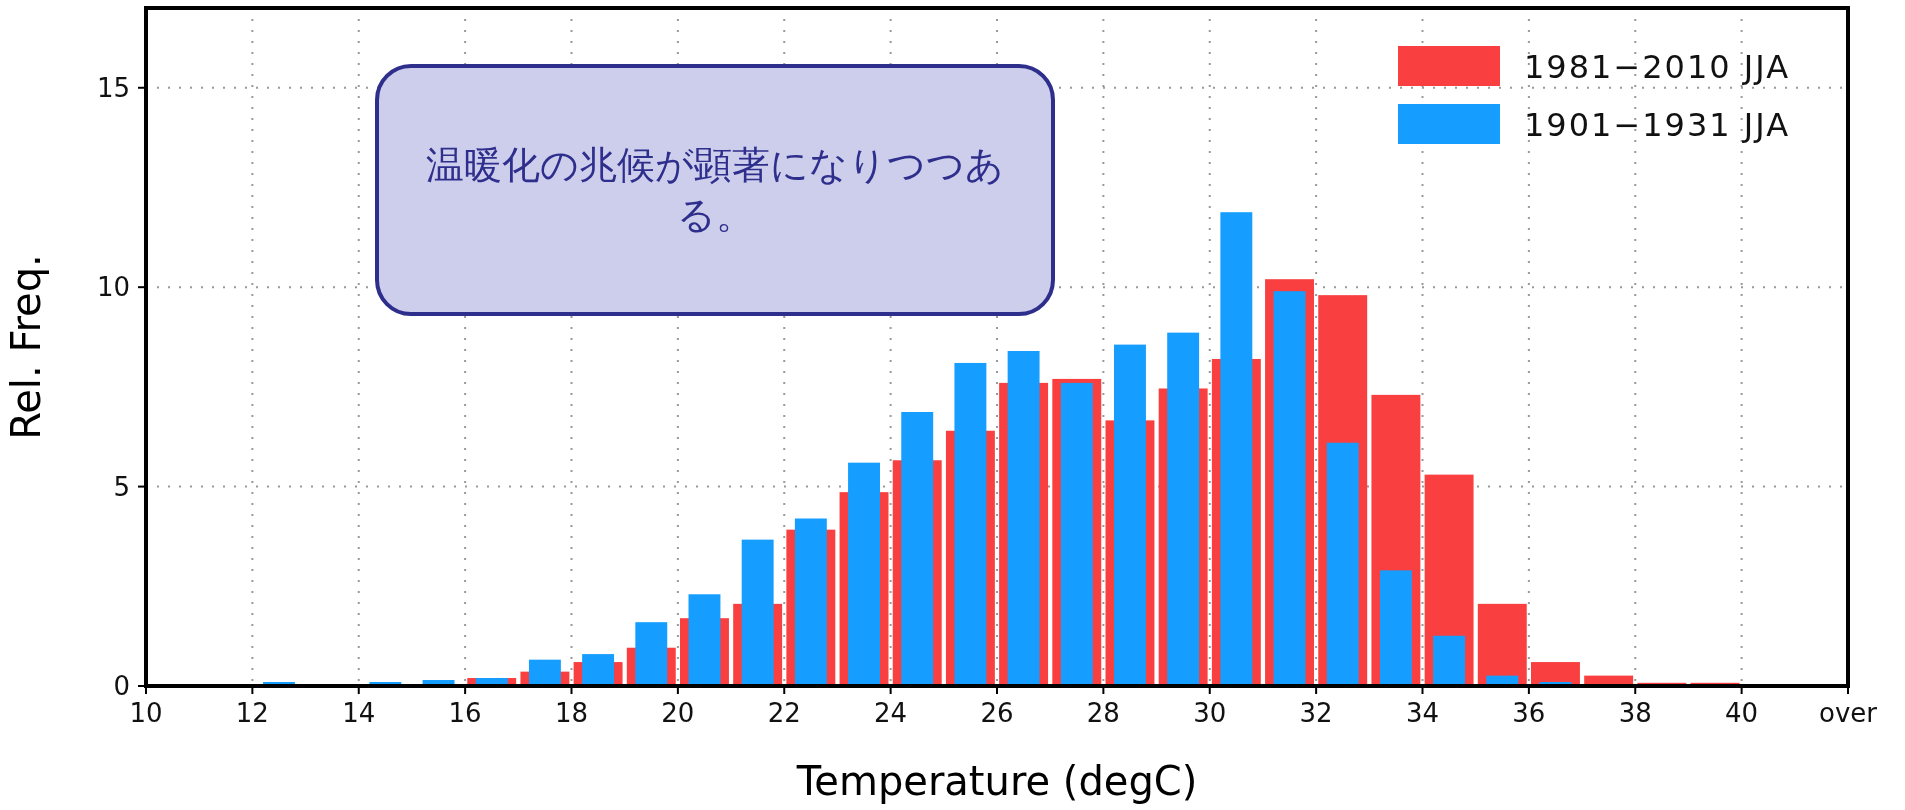 This screenshot has width=1905, height=810. I want to click on y-tick-label: 0, so click(121, 686).